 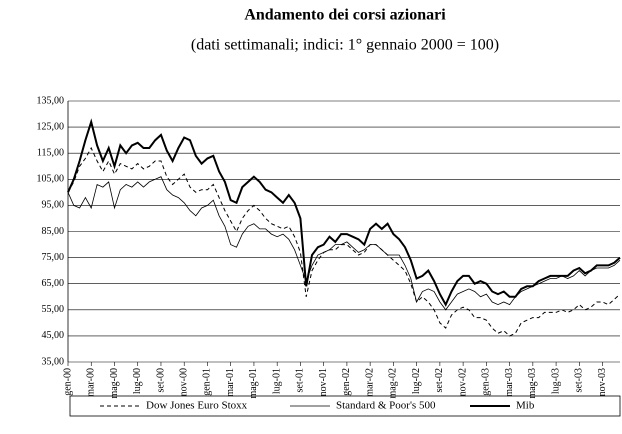 What do you see at coordinates (137, 381) in the screenshot?
I see `x-tick-label: lug-00` at bounding box center [137, 381].